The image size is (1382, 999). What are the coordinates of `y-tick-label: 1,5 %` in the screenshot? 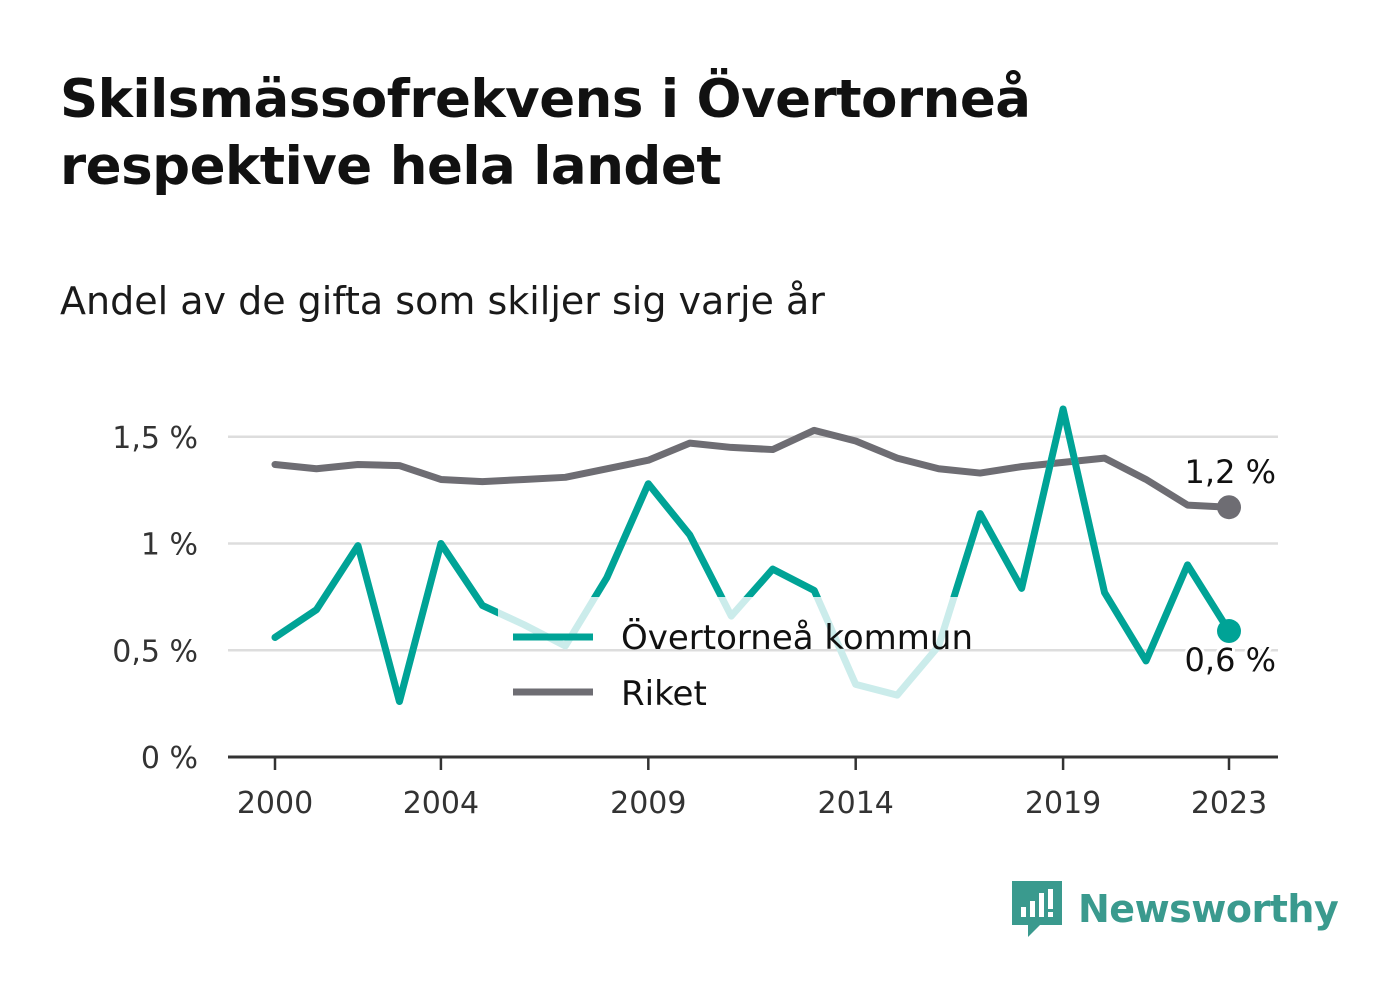 It's located at (155, 438).